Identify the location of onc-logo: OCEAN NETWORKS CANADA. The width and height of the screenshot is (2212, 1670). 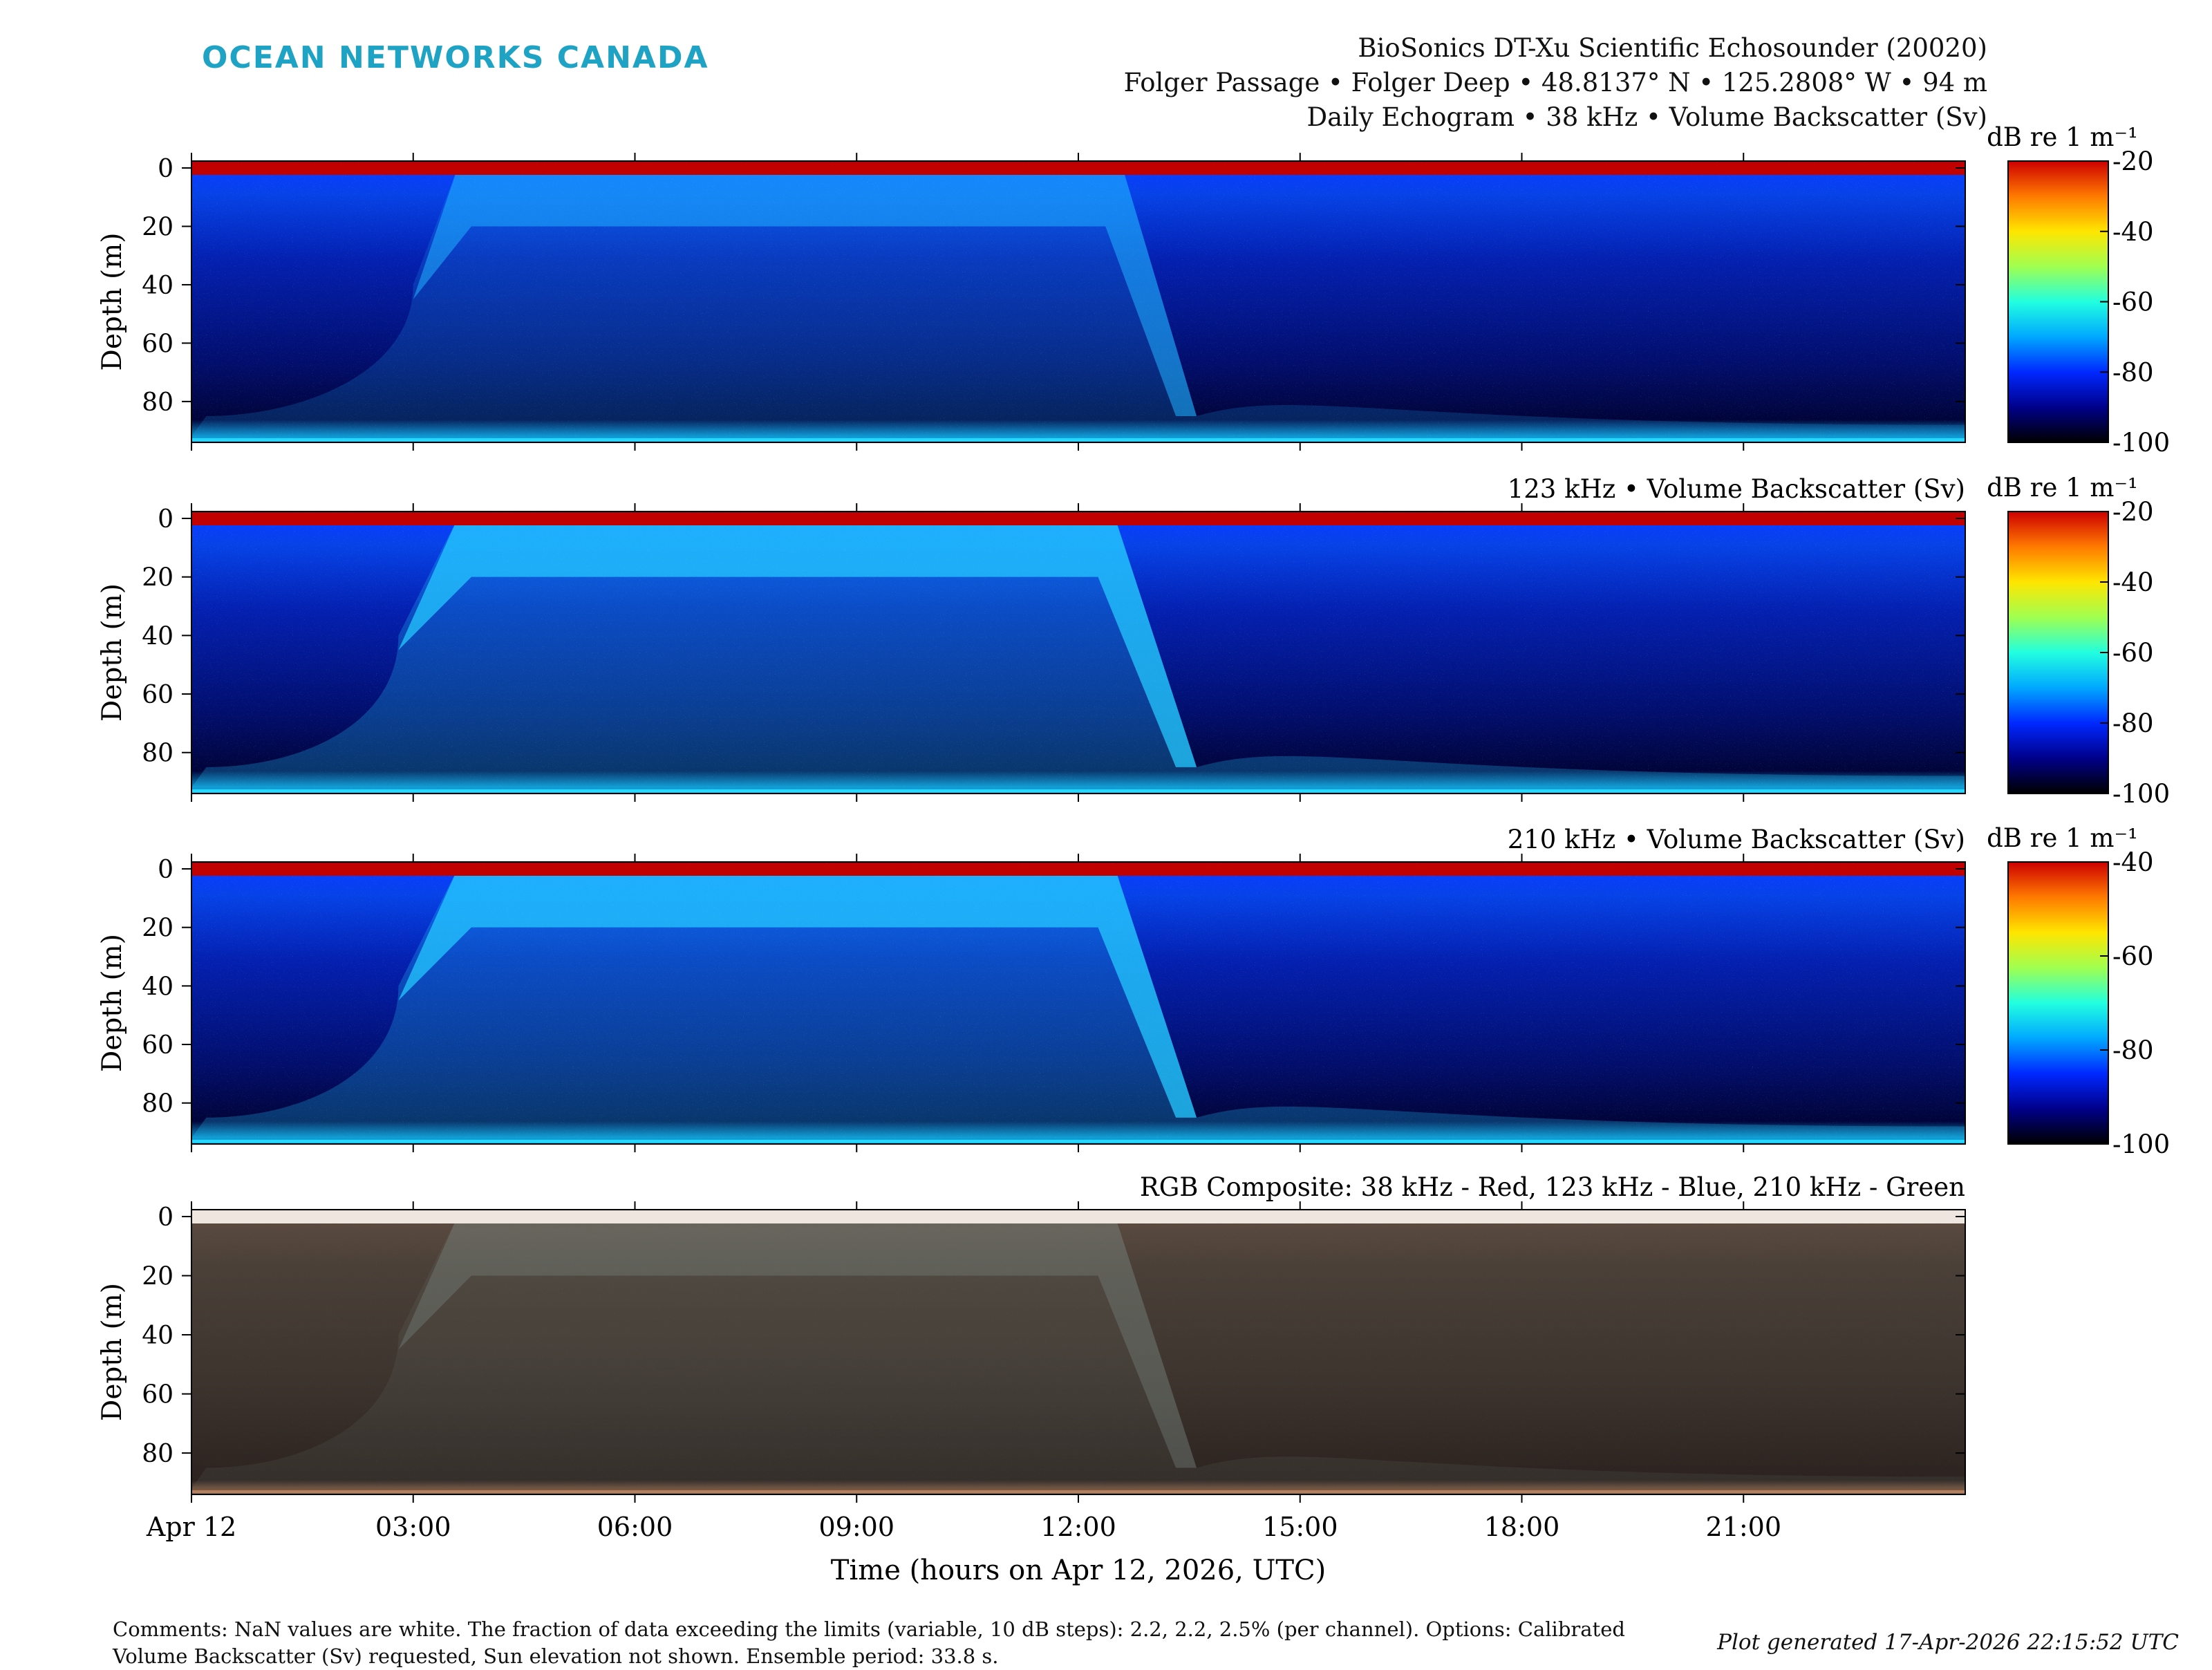
(455, 58).